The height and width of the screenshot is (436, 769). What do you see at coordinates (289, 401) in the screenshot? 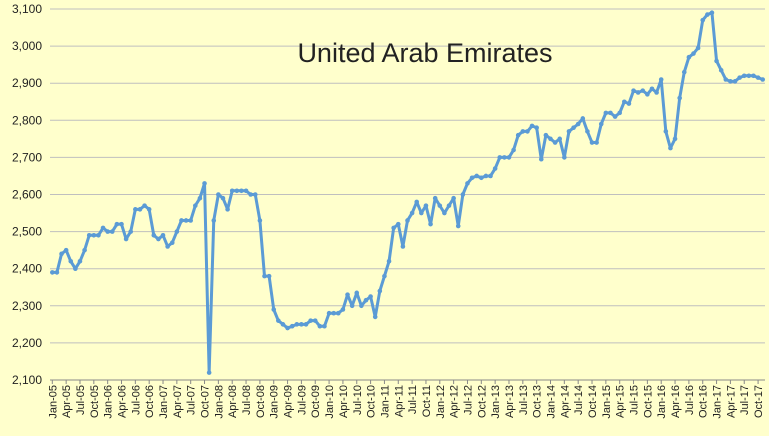
I see `x-tick-label: Apr-09` at bounding box center [289, 401].